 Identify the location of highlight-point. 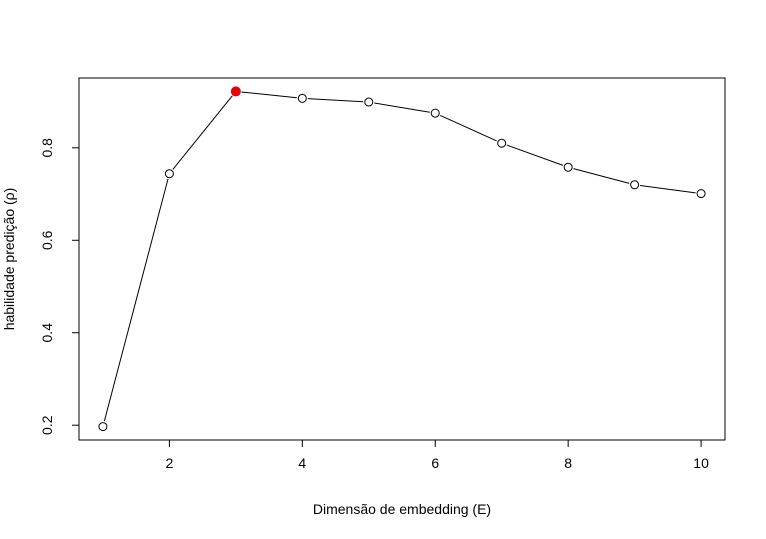
(235, 91).